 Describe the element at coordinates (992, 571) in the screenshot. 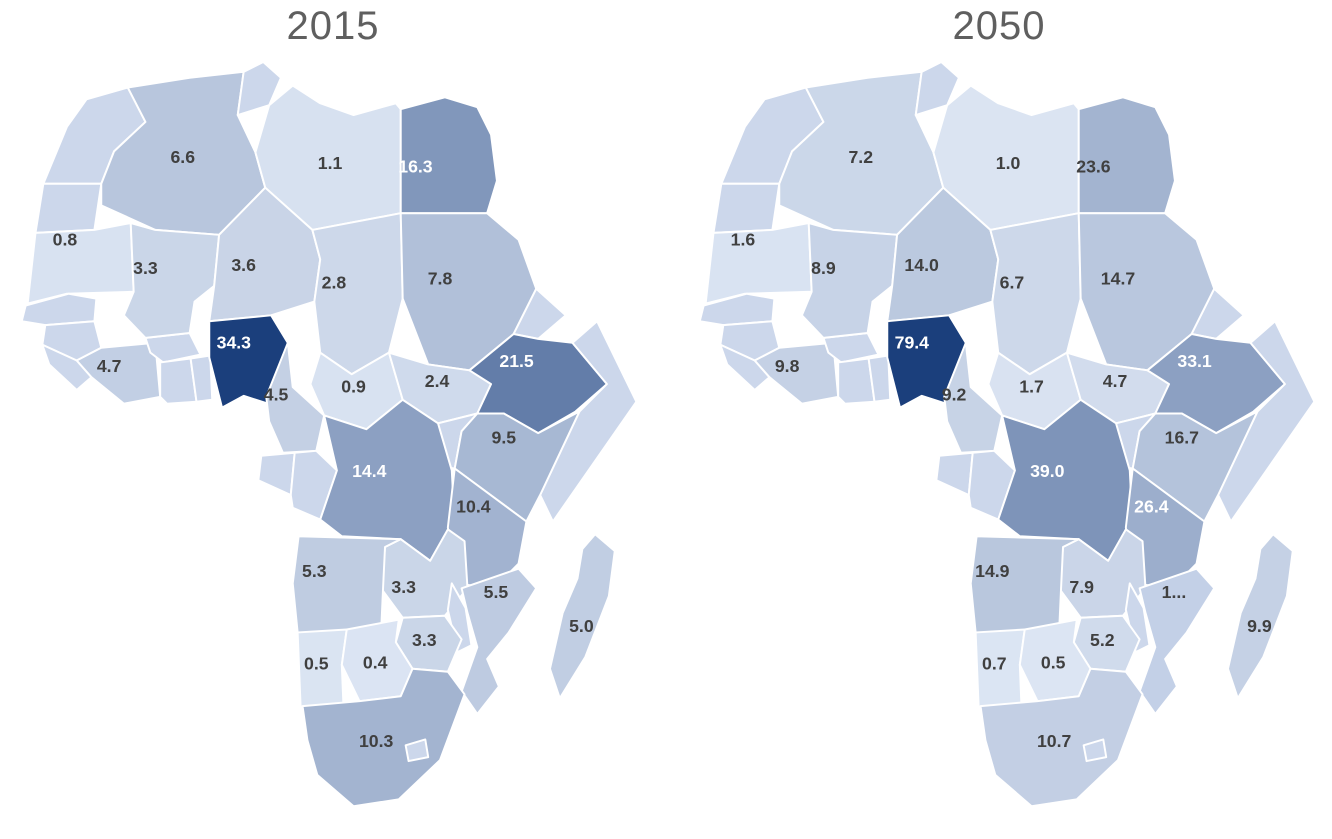

I see `country-label-angola: 14.9` at that location.